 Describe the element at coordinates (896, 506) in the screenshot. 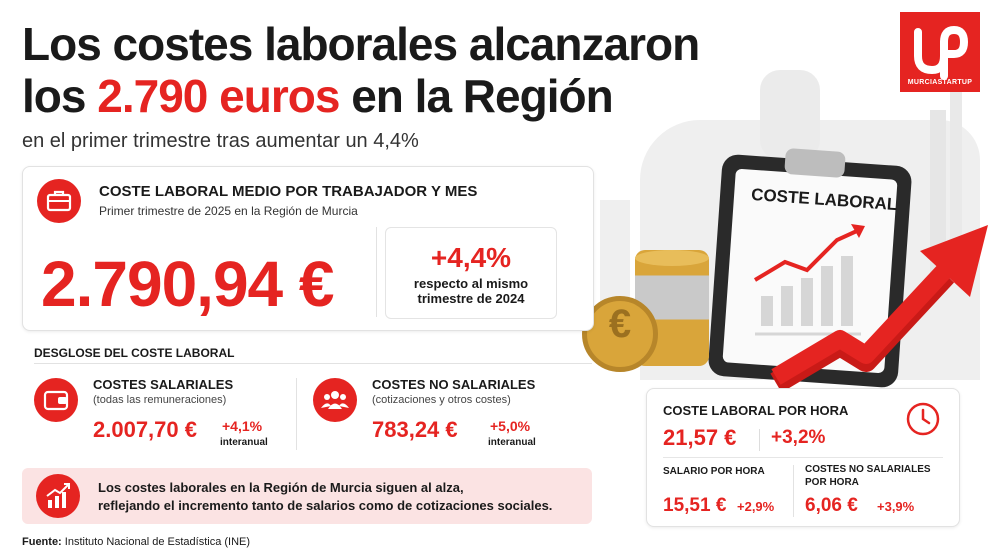

I see `no-salariales-hora-change: +3,9%` at that location.